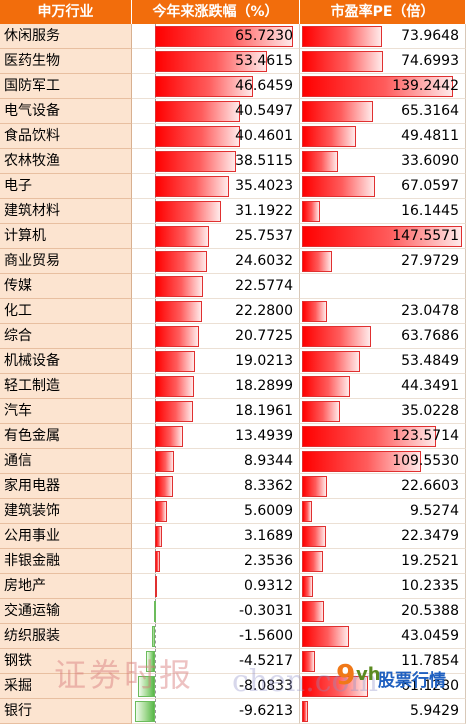  Describe the element at coordinates (264, 411) in the screenshot. I see `change-value: 18.1961` at that location.